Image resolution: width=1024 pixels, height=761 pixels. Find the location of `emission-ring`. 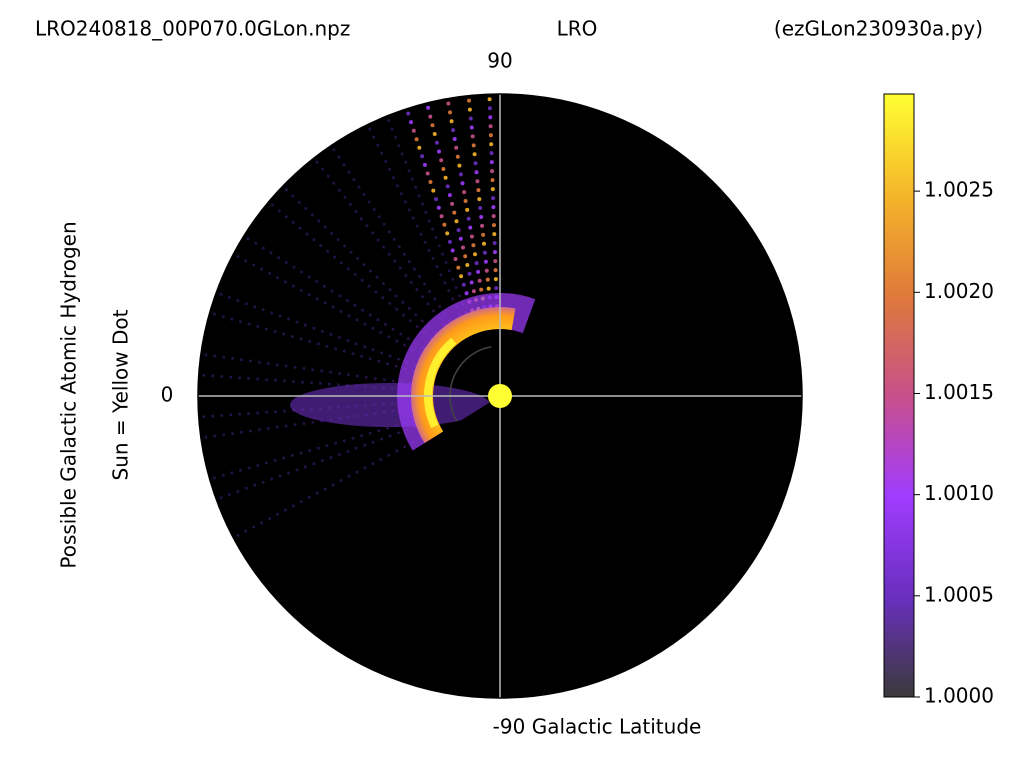

emission-ring is located at coordinates (463, 375).